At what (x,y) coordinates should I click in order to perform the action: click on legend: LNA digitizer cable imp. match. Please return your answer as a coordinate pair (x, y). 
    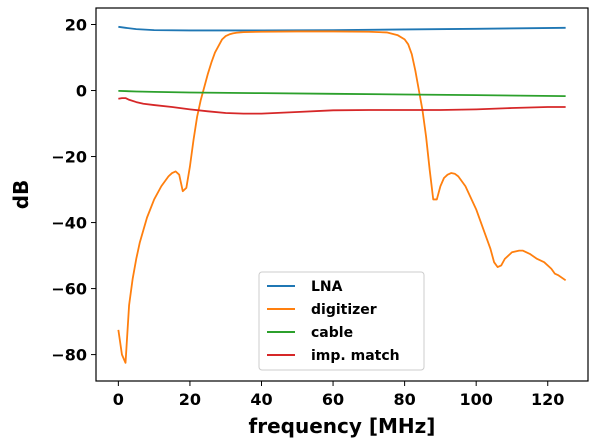
    Looking at the image, I should click on (341, 321).